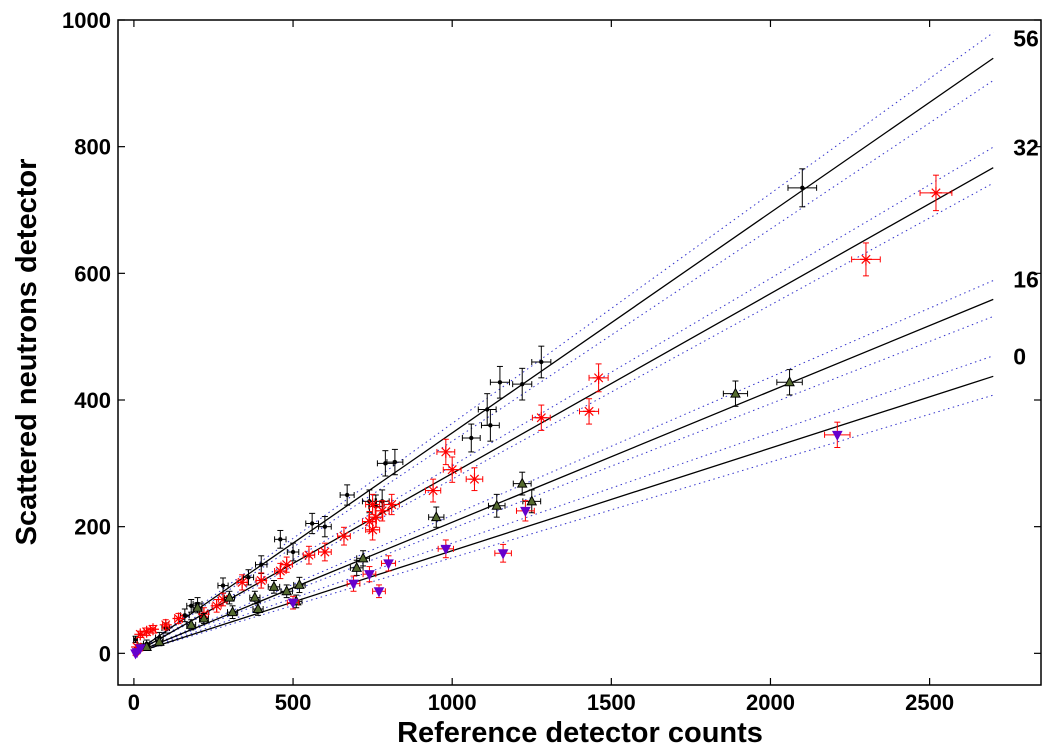  I want to click on y-tick-label: 800, so click(92, 147).